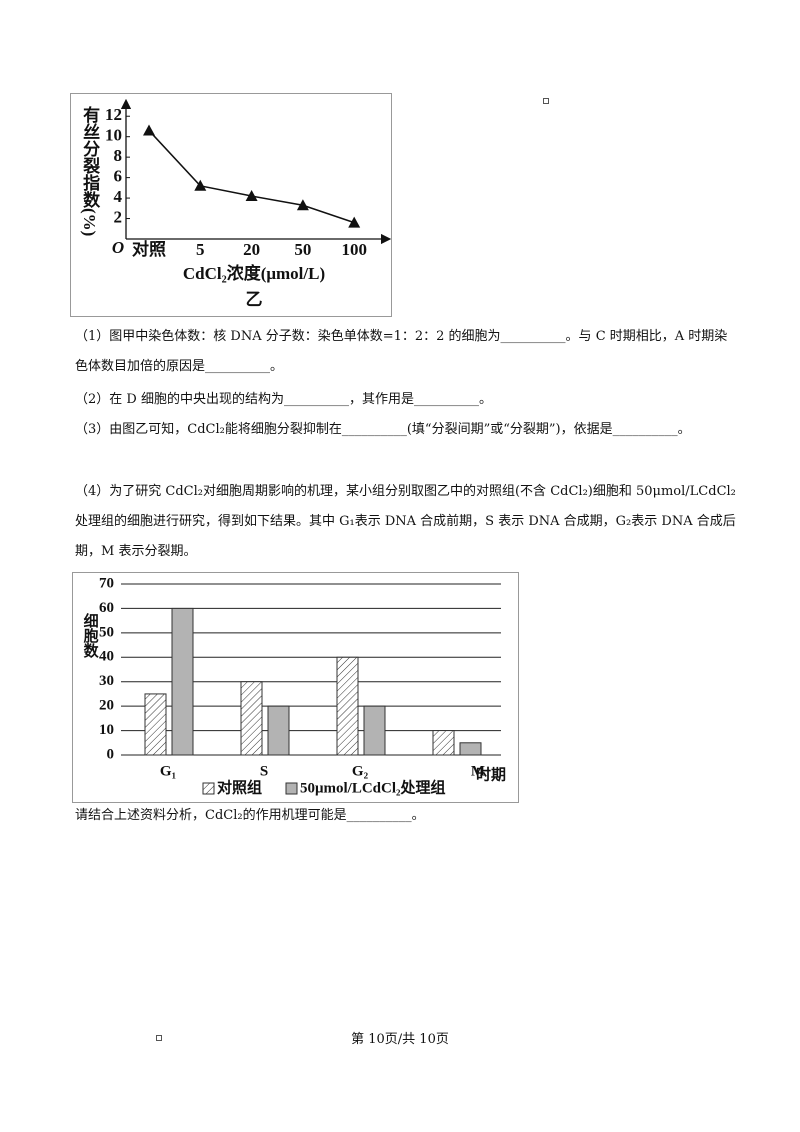 The height and width of the screenshot is (1132, 800). Describe the element at coordinates (302, 249) in the screenshot. I see `x-tick-label: 50` at that location.